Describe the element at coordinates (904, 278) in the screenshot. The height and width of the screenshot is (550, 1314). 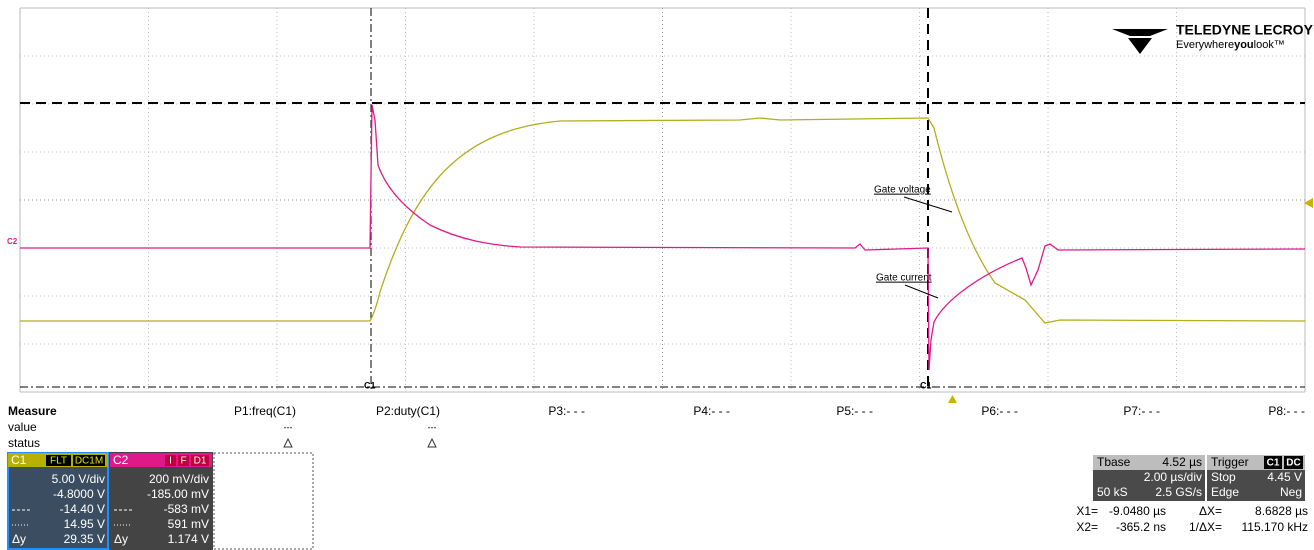
I see `trace-label: Gate current` at that location.